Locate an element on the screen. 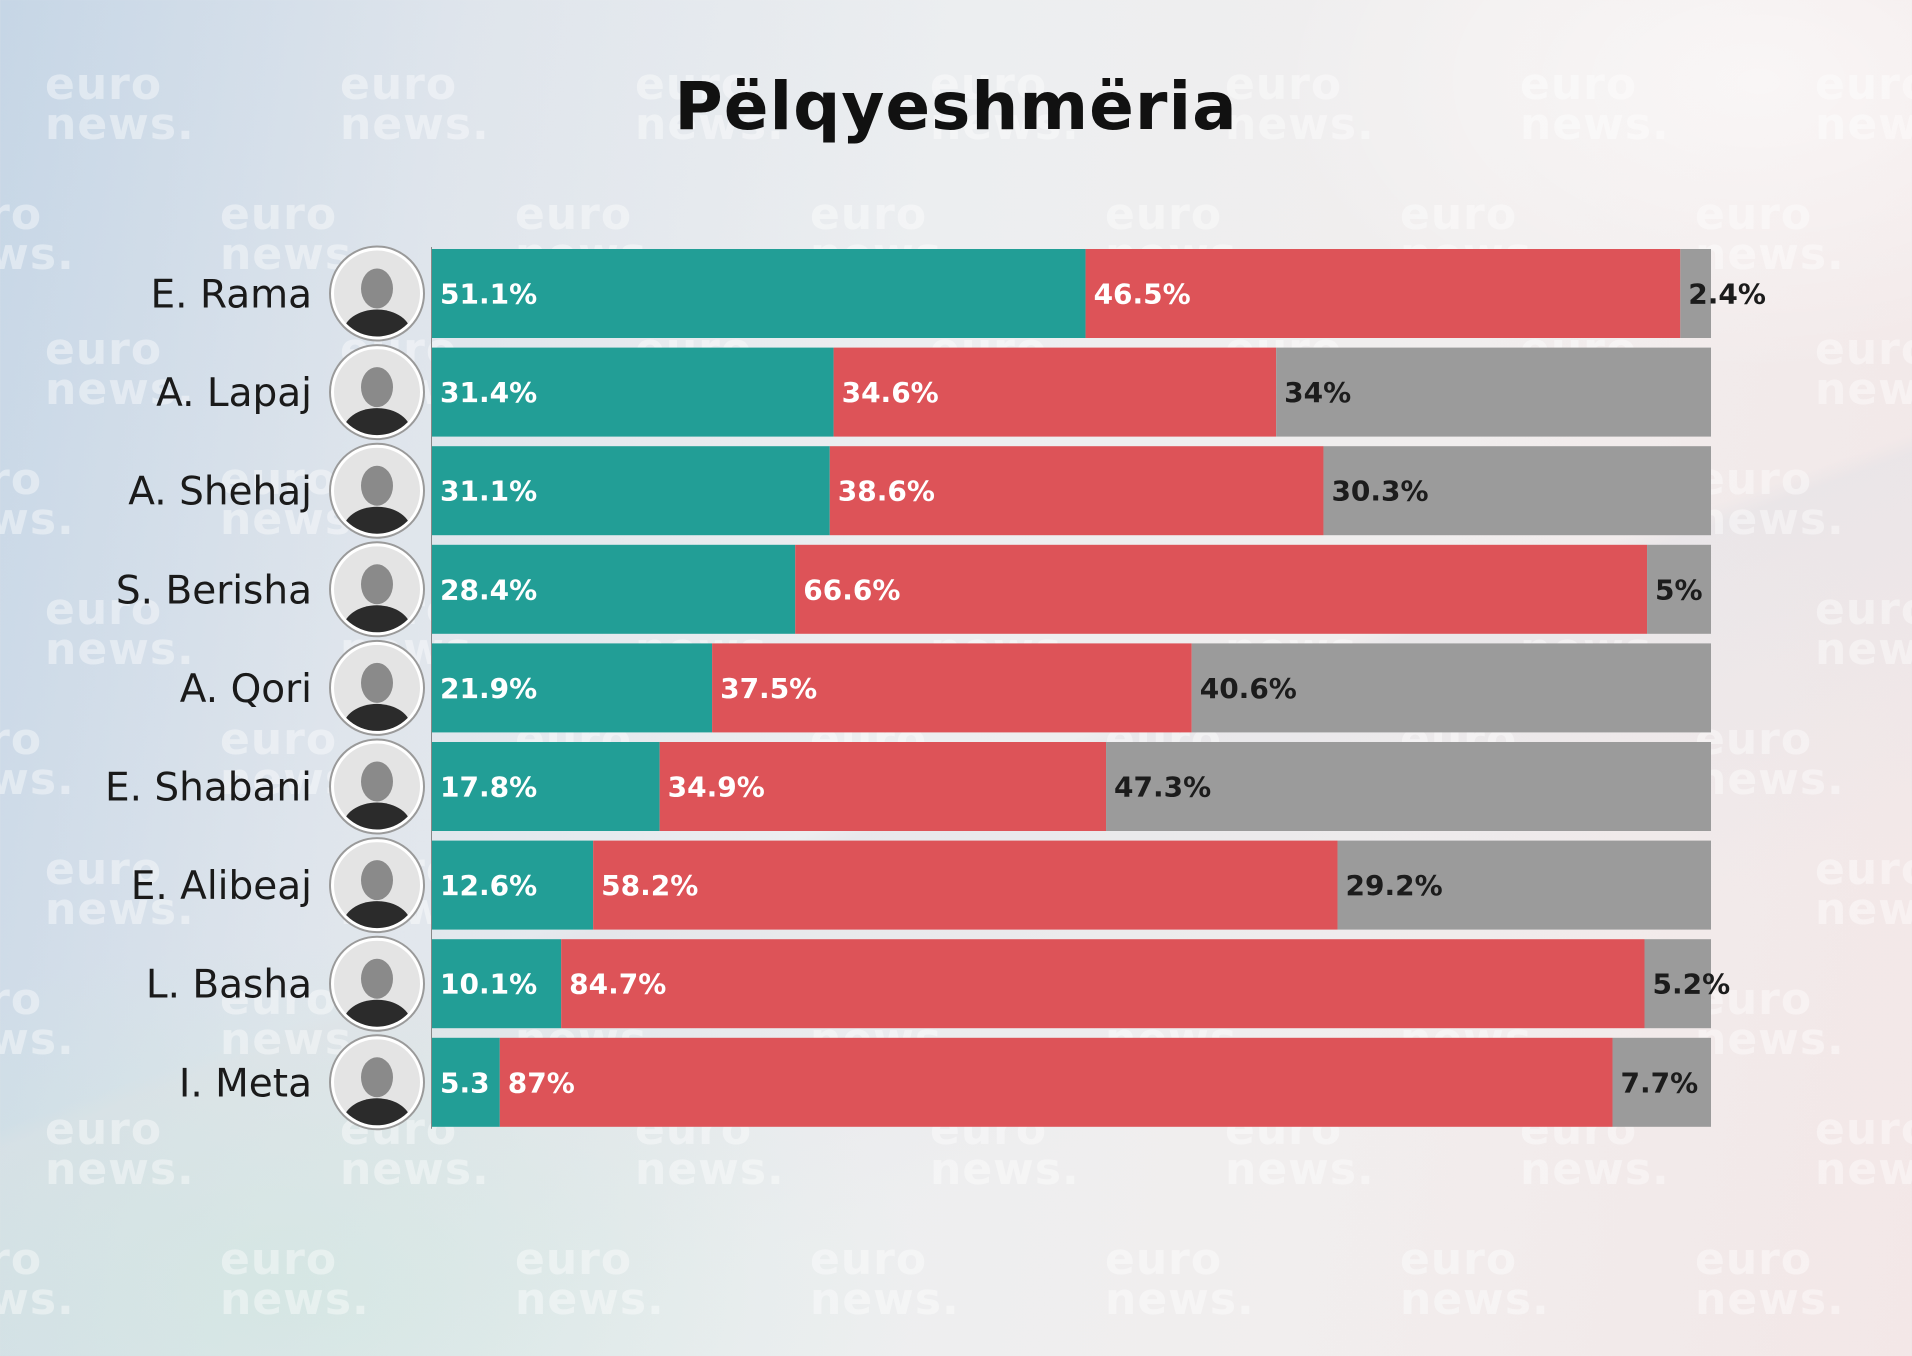 The width and height of the screenshot is (1912, 1356). data-label: 47.3% is located at coordinates (1162, 787).